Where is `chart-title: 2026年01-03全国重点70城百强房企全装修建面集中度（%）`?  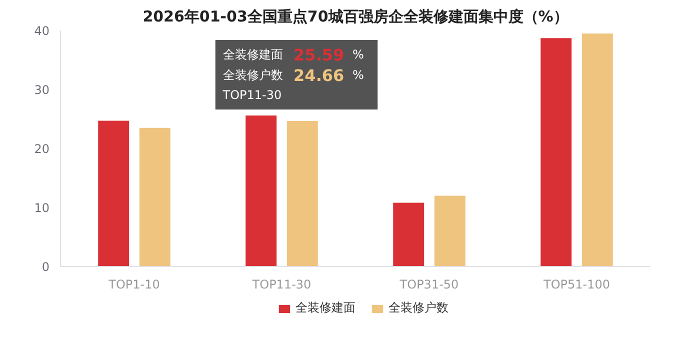 chart-title: 2026年01-03全国重点70城百强房企全装修建面集中度（%） is located at coordinates (355, 17).